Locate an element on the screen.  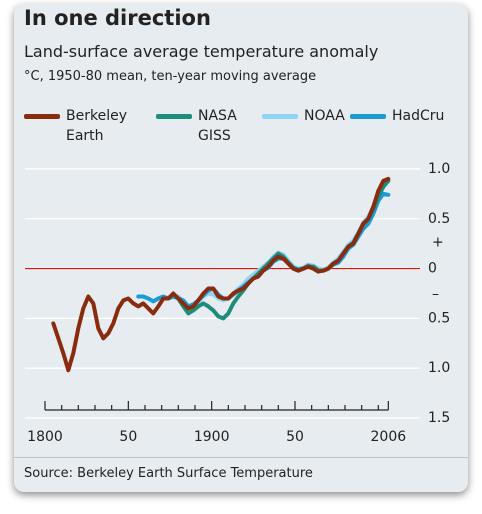
y-tick-label: 0 is located at coordinates (432, 269).